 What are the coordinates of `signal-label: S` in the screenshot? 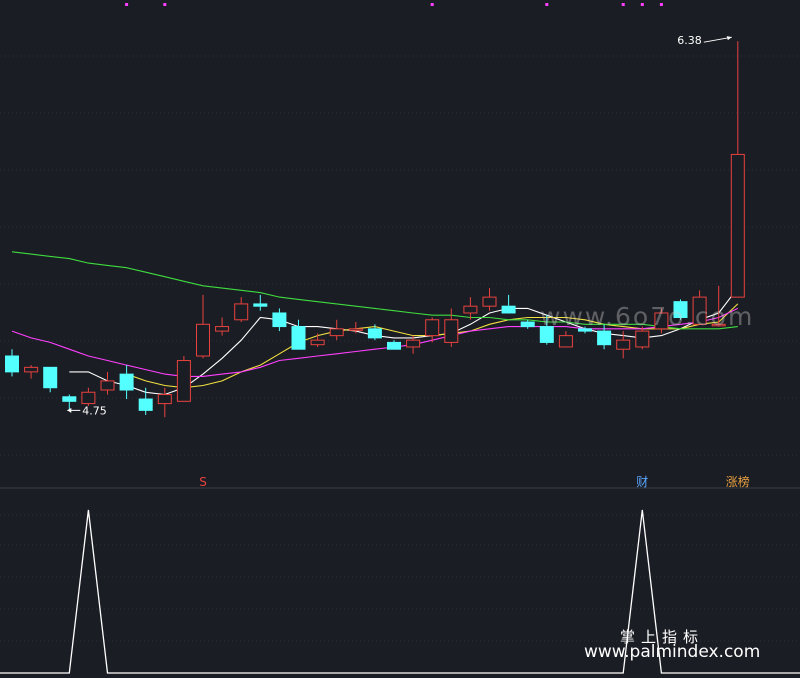 It's located at (203, 482).